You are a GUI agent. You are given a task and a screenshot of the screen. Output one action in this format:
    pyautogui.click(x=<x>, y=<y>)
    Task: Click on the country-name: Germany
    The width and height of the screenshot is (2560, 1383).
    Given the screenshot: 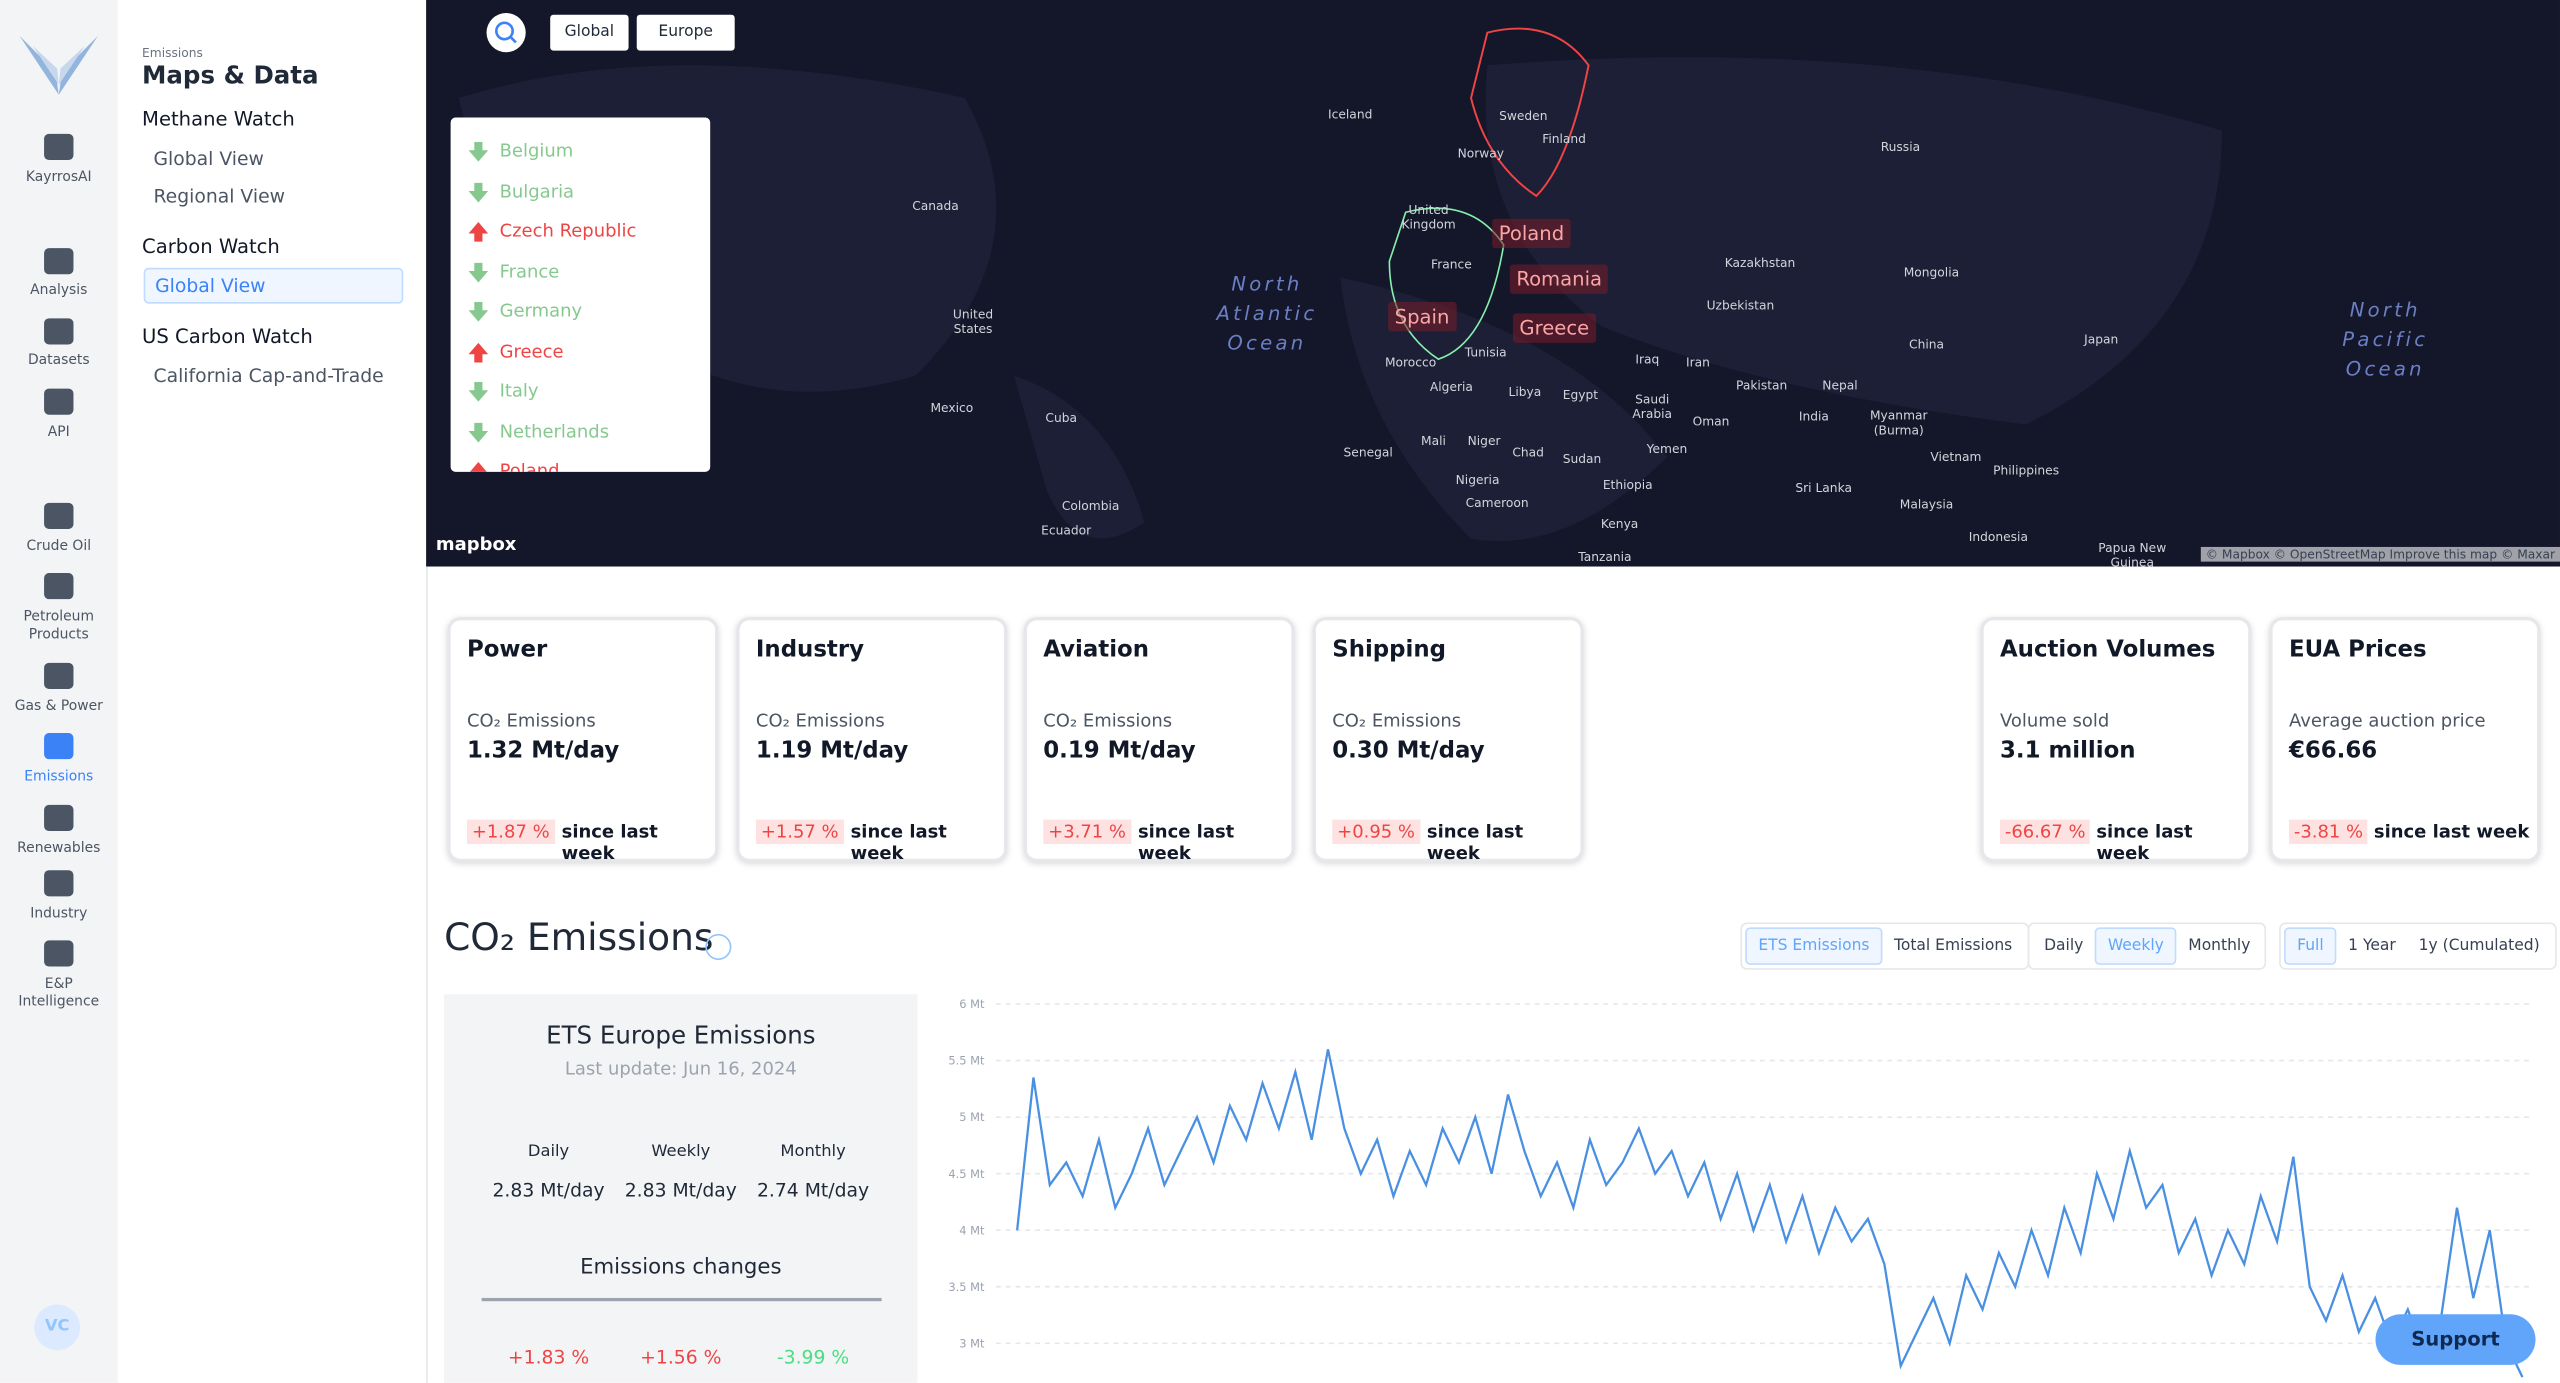 What is the action you would take?
    pyautogui.click(x=541, y=311)
    